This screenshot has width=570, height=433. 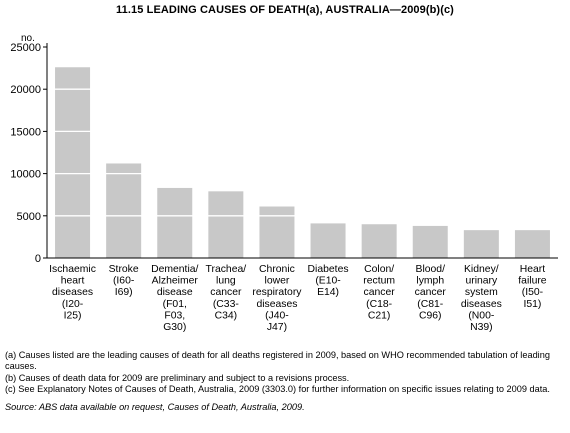 I want to click on x-category-label: Blood/lymph cancer (C81-C96), so click(x=431, y=292).